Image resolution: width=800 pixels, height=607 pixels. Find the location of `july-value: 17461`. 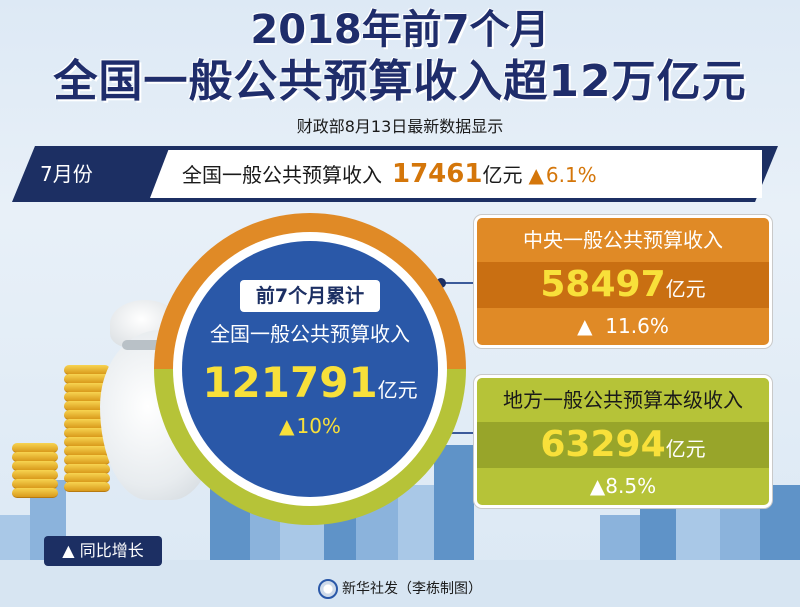

july-value: 17461 is located at coordinates (437, 174).